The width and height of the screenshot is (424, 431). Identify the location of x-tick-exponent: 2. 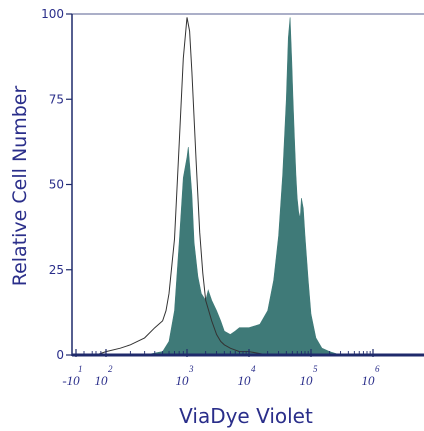
(110, 369).